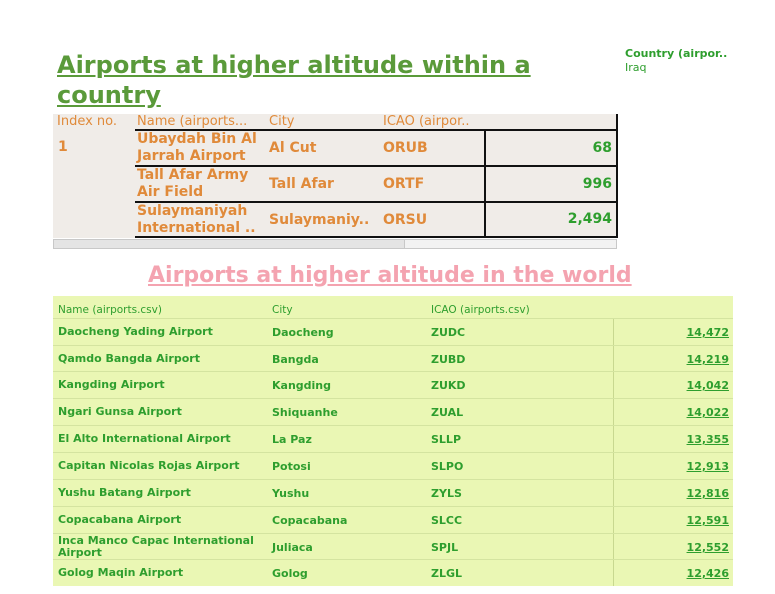  I want to click on airport-city: Daocheng, so click(303, 332).